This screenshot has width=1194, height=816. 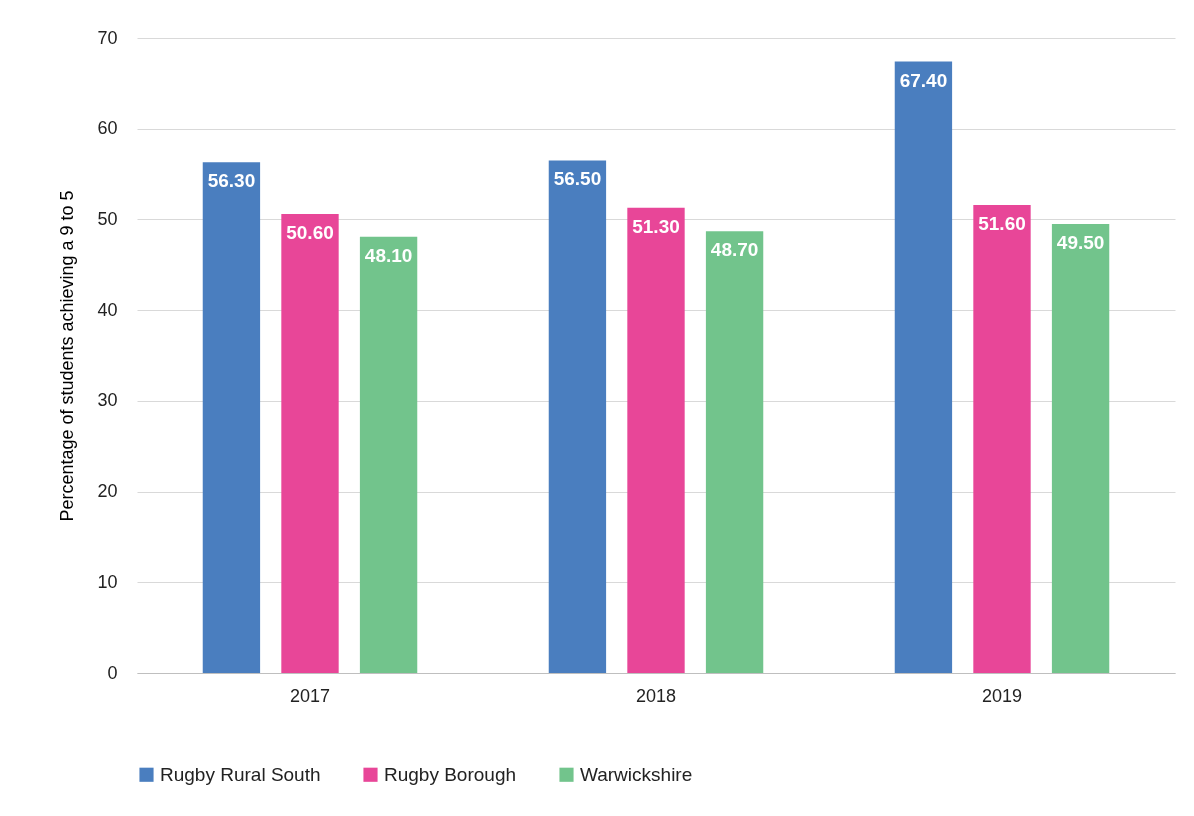 What do you see at coordinates (1080, 242) in the screenshot?
I see `data-label: 49.50` at bounding box center [1080, 242].